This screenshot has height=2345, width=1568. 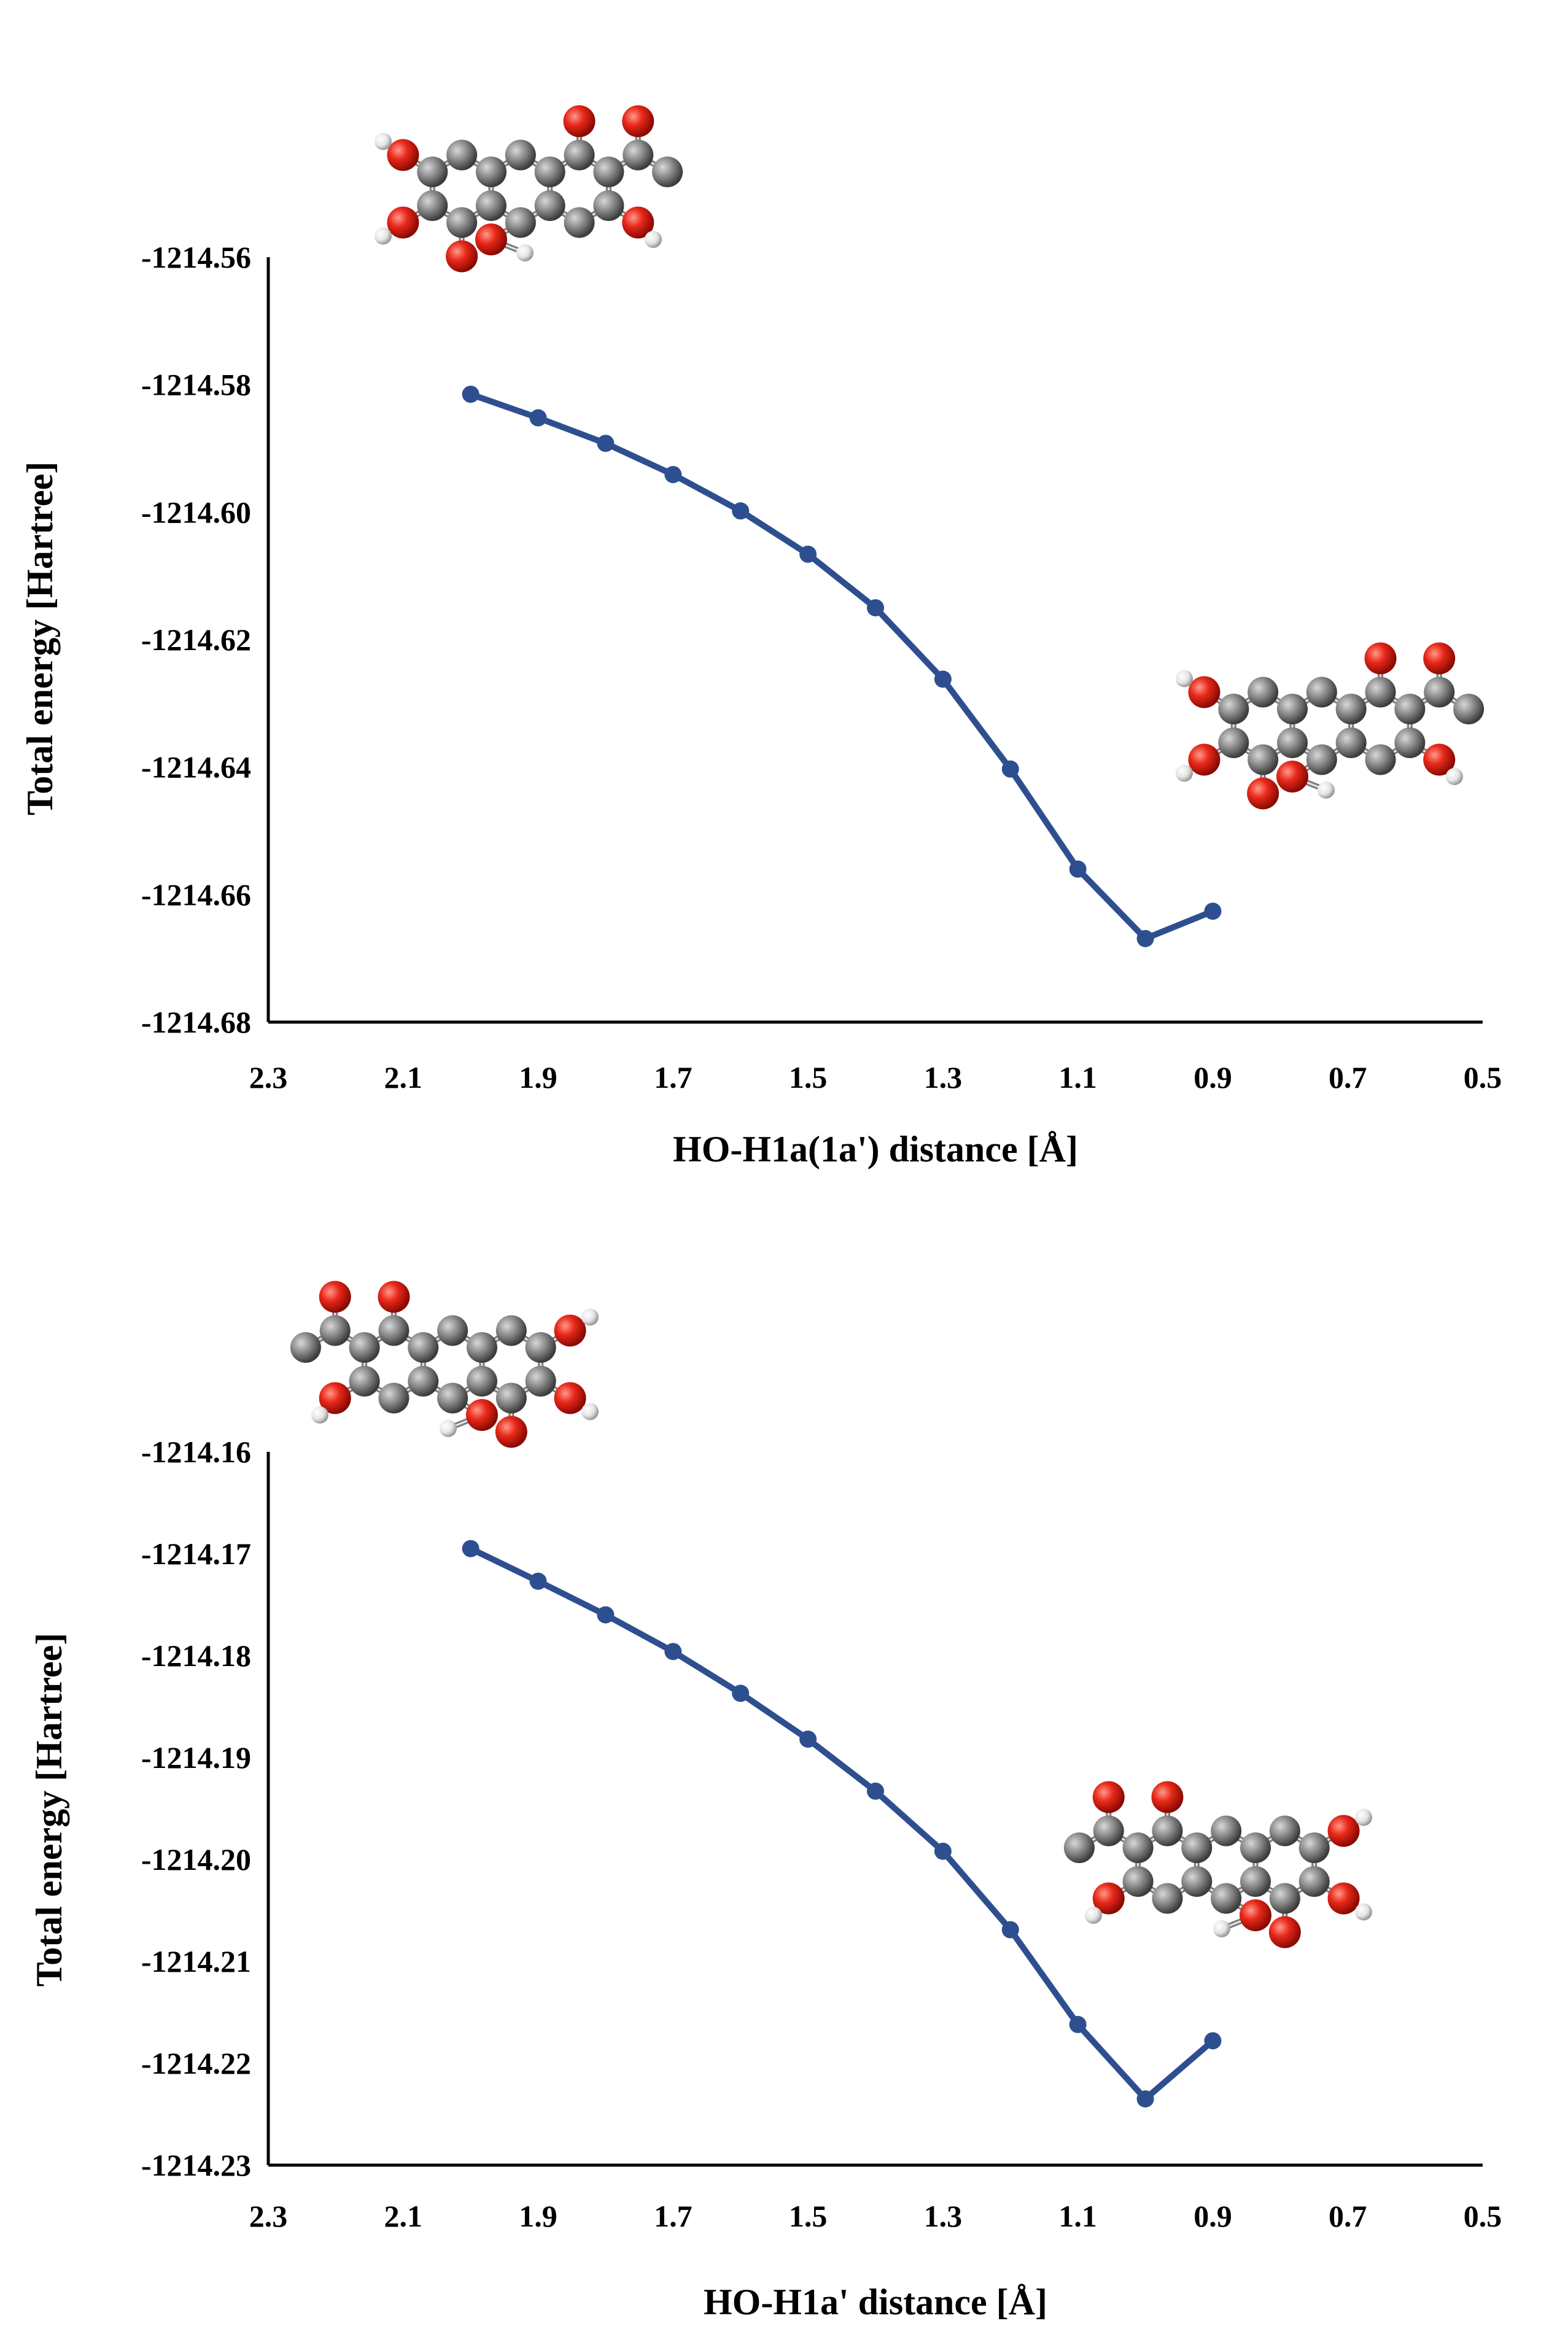 I want to click on x-tick-label: 0.9, so click(x=1213, y=1077).